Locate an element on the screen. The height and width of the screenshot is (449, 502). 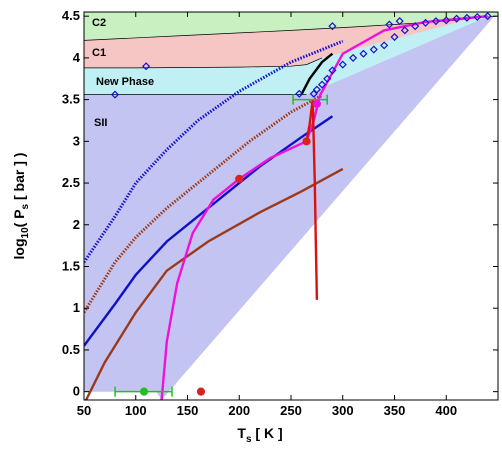
x-tick-label-150: 150 is located at coordinates (188, 410).